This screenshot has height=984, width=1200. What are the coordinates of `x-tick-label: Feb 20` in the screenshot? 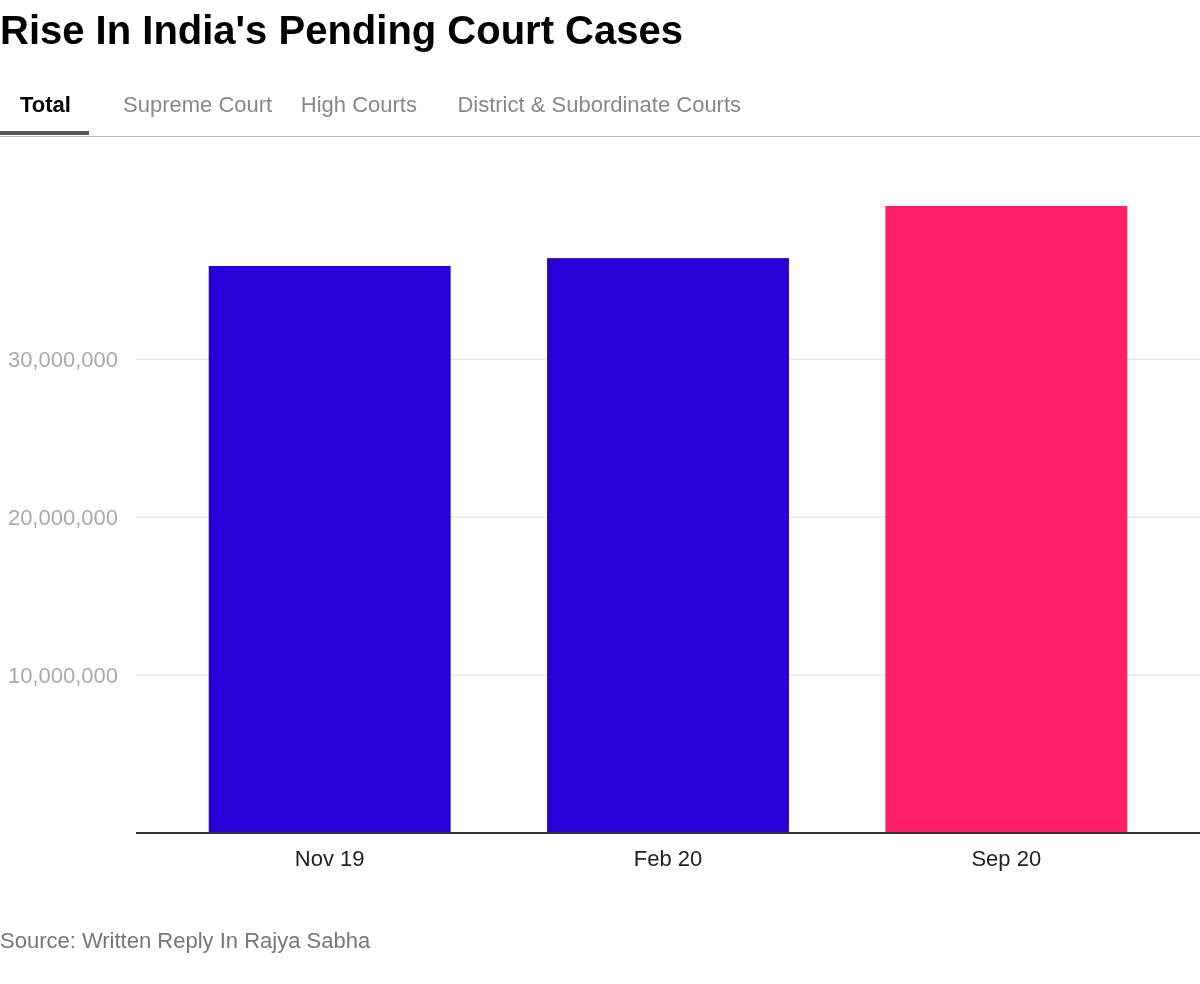 It's located at (668, 858).